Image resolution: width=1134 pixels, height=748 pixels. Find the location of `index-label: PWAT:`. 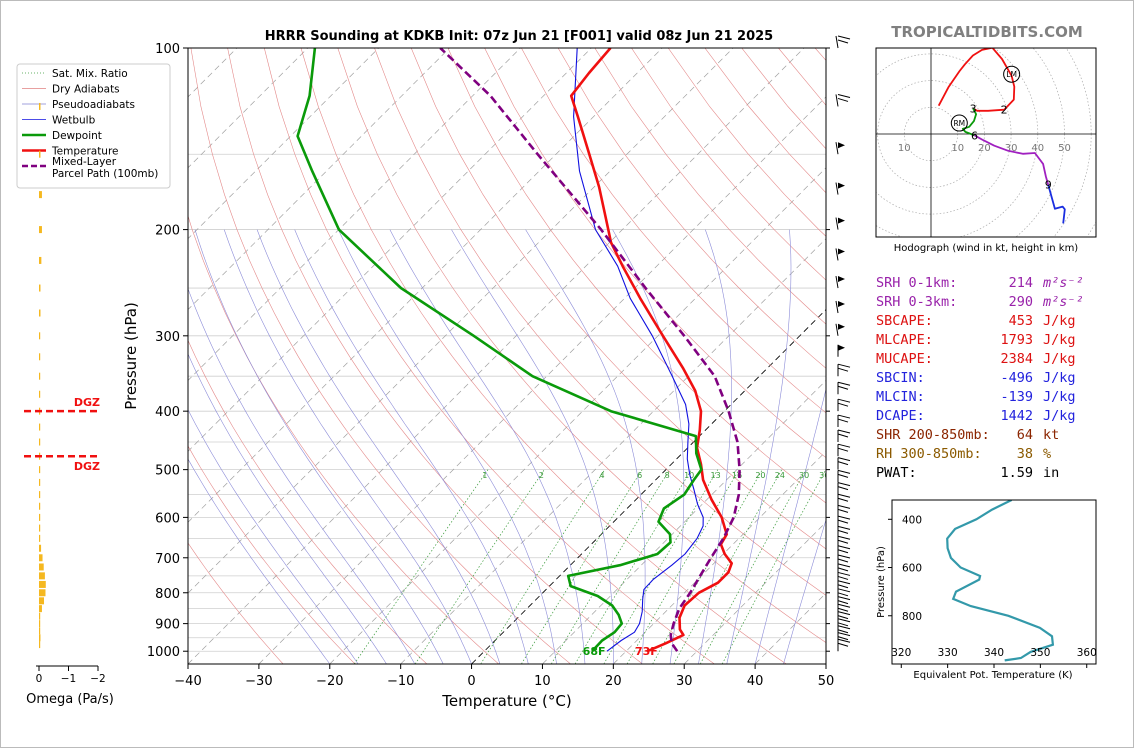

index-label: PWAT: is located at coordinates (896, 473).